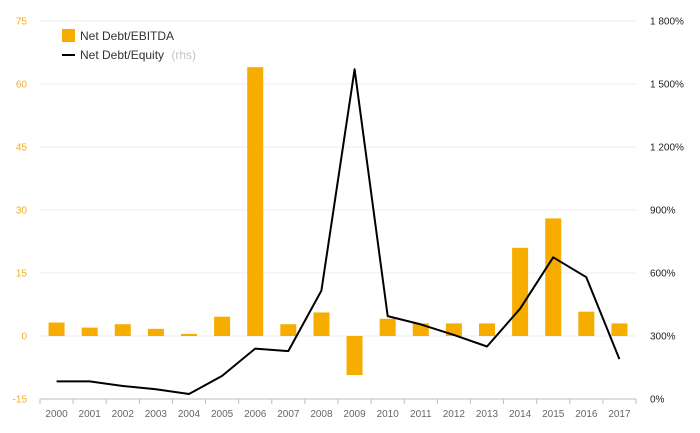 Image resolution: width=700 pixels, height=433 pixels. What do you see at coordinates (22, 85) in the screenshot?
I see `y-left-tick-label: 60` at bounding box center [22, 85].